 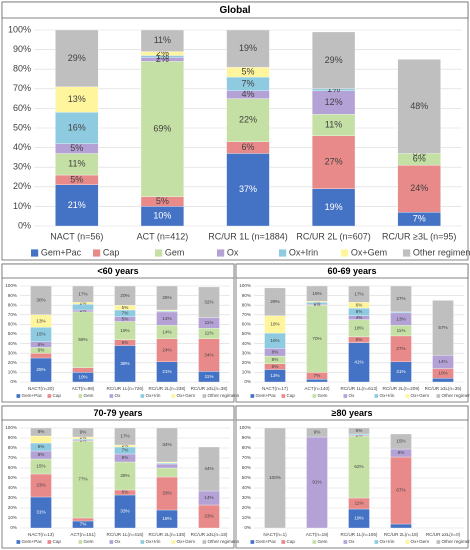 I want to click on y-tick-label: 100%, so click(x=19, y=29).